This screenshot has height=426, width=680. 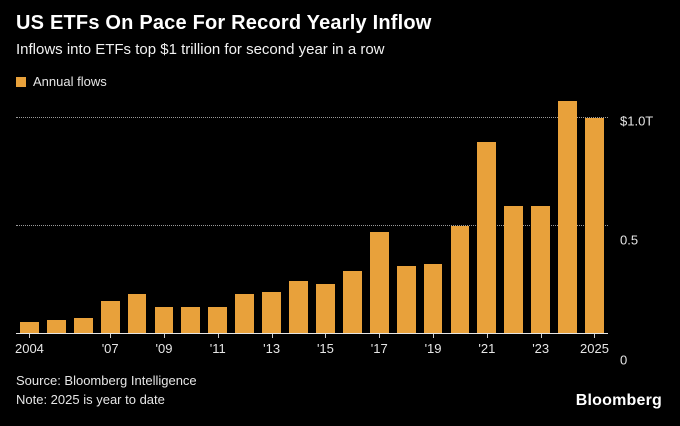 I want to click on bar-2018, so click(x=406, y=299).